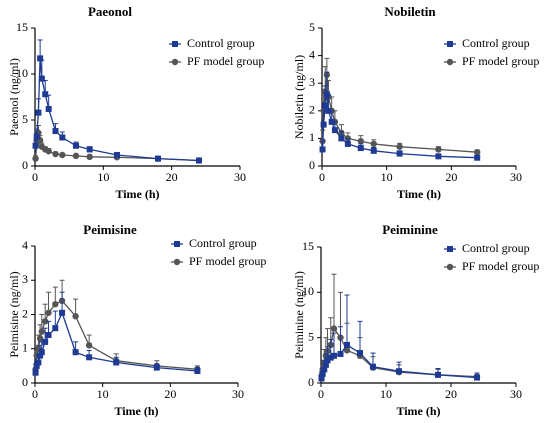 The image size is (550, 423). Describe the element at coordinates (410, 229) in the screenshot. I see `chart-title: Peiminine` at that location.